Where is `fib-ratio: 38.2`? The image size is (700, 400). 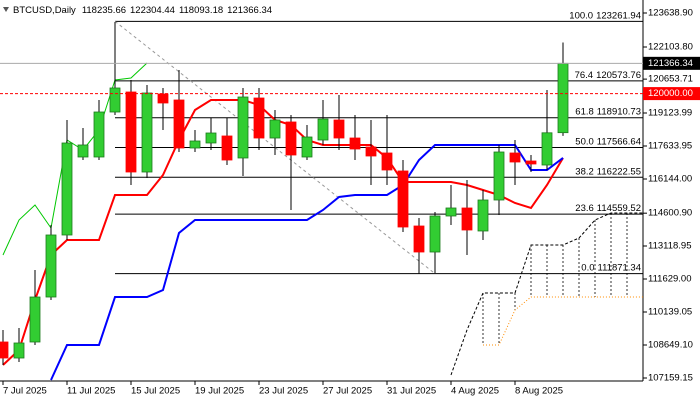 fib-ratio: 38.2 is located at coordinates (584, 171).